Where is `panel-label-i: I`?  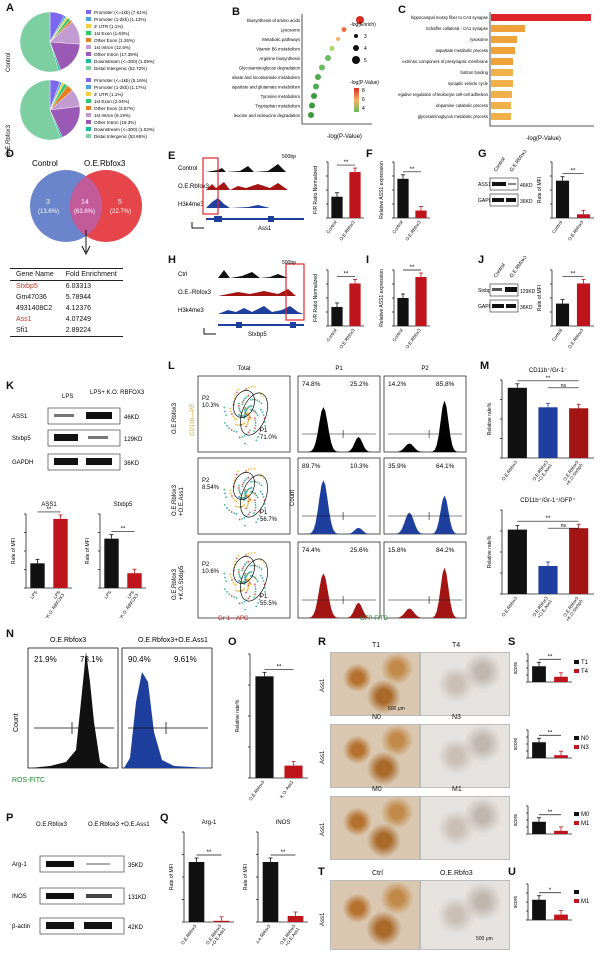
panel-label-i: I is located at coordinates (368, 260).